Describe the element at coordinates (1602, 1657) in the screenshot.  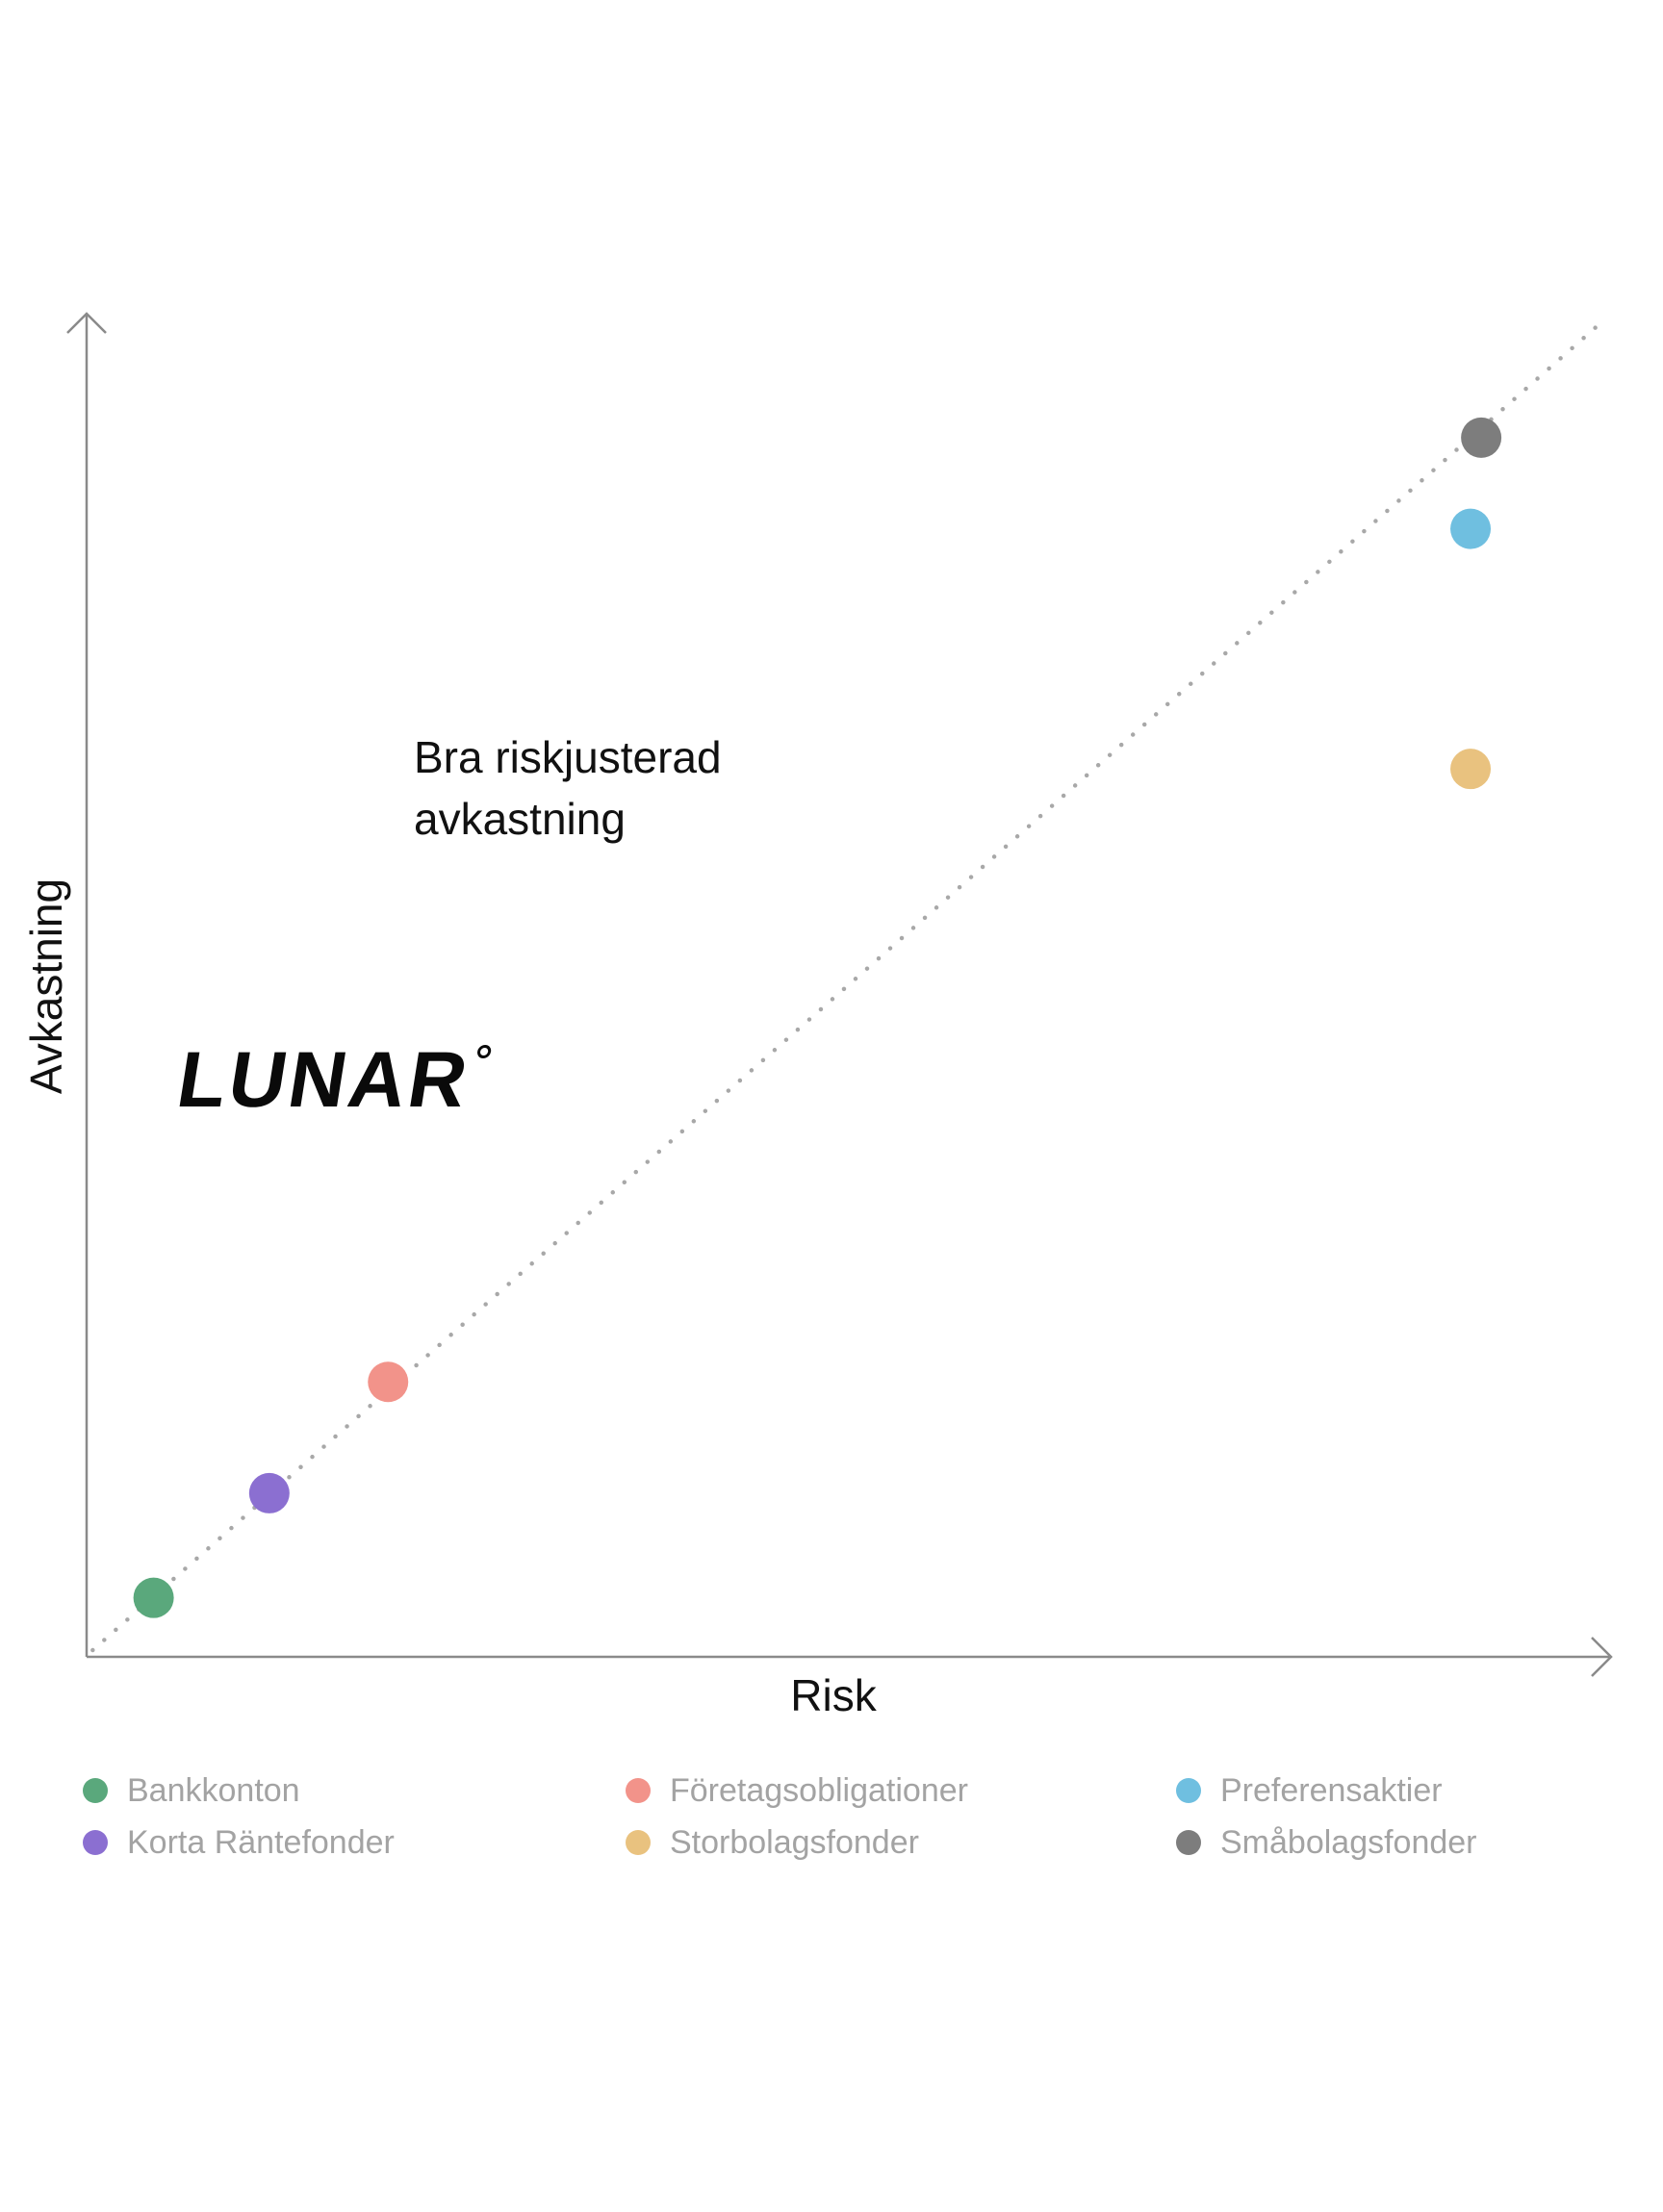
I see `x-axis-arrow` at that location.